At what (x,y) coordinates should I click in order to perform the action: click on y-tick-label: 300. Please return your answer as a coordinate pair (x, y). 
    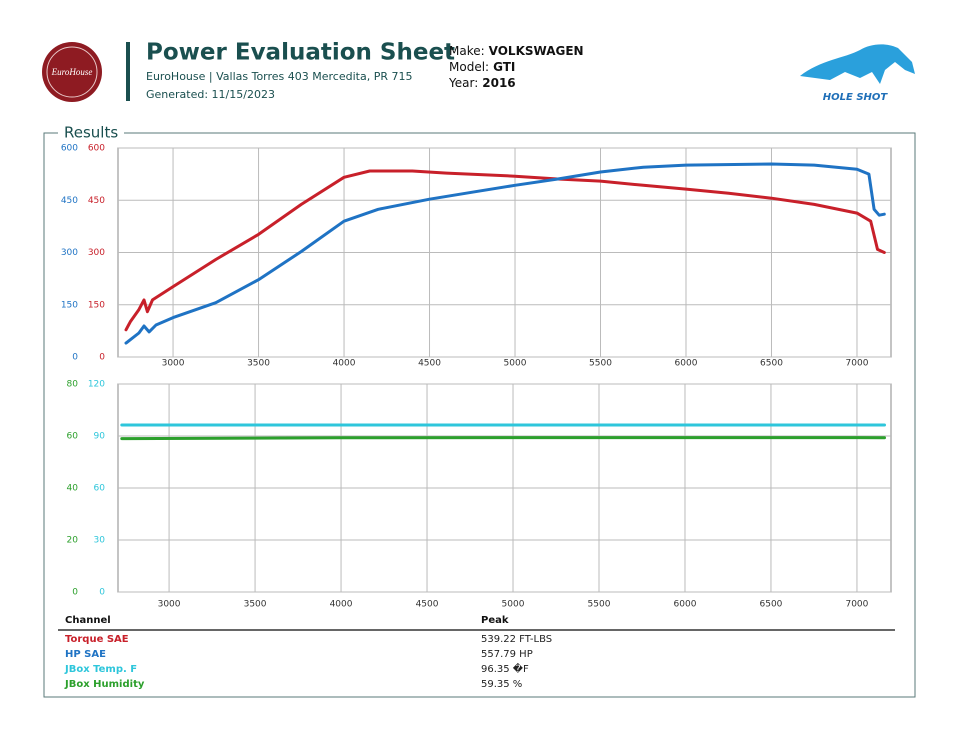
    Looking at the image, I should click on (96, 253).